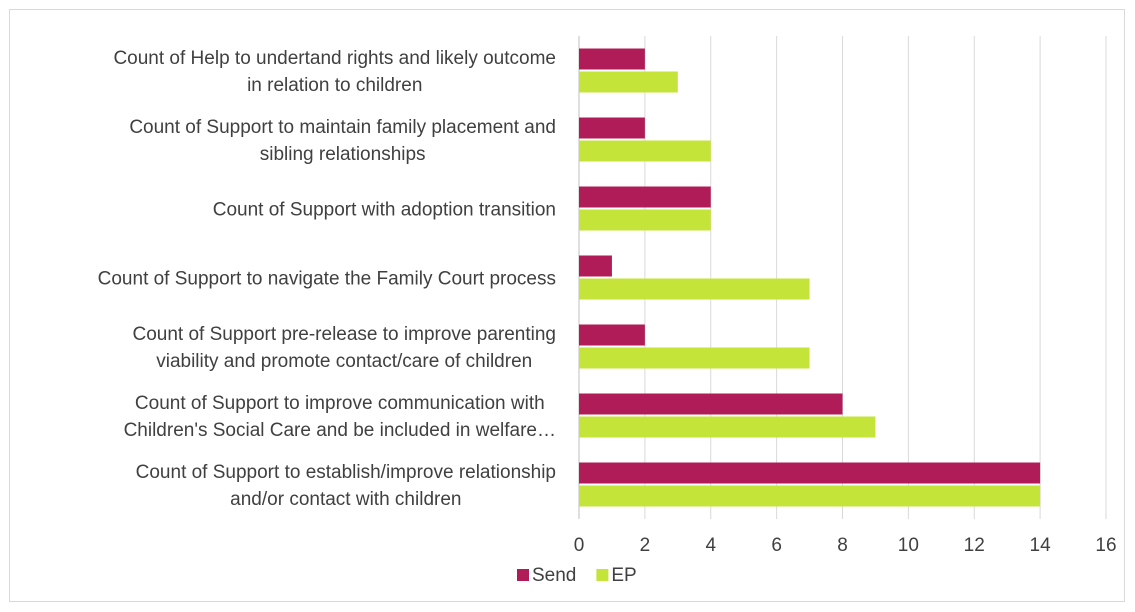  Describe the element at coordinates (577, 575) in the screenshot. I see `legend: Send EP` at that location.